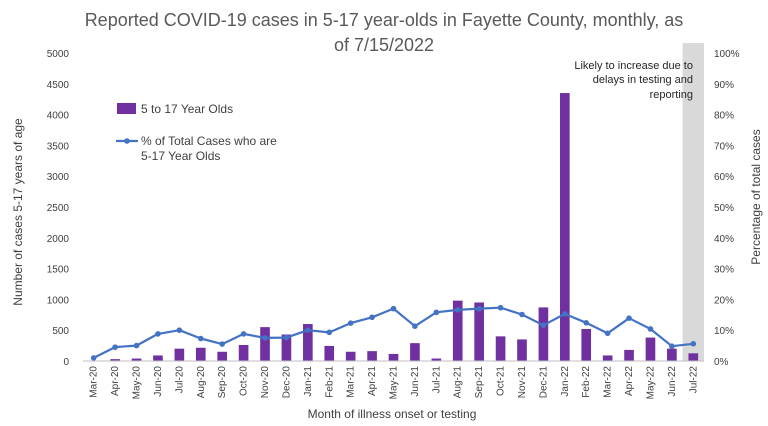  Describe the element at coordinates (633, 66) in the screenshot. I see `annotation-line-1: Likely to increase due to` at that location.